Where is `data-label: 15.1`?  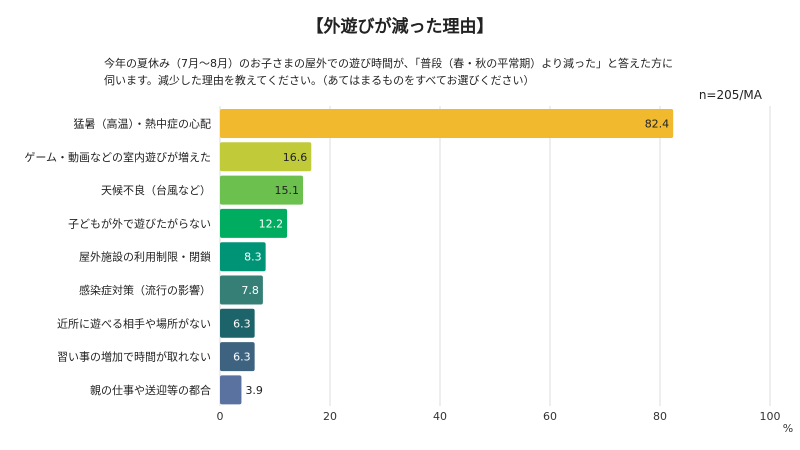 data-label: 15.1 is located at coordinates (287, 190).